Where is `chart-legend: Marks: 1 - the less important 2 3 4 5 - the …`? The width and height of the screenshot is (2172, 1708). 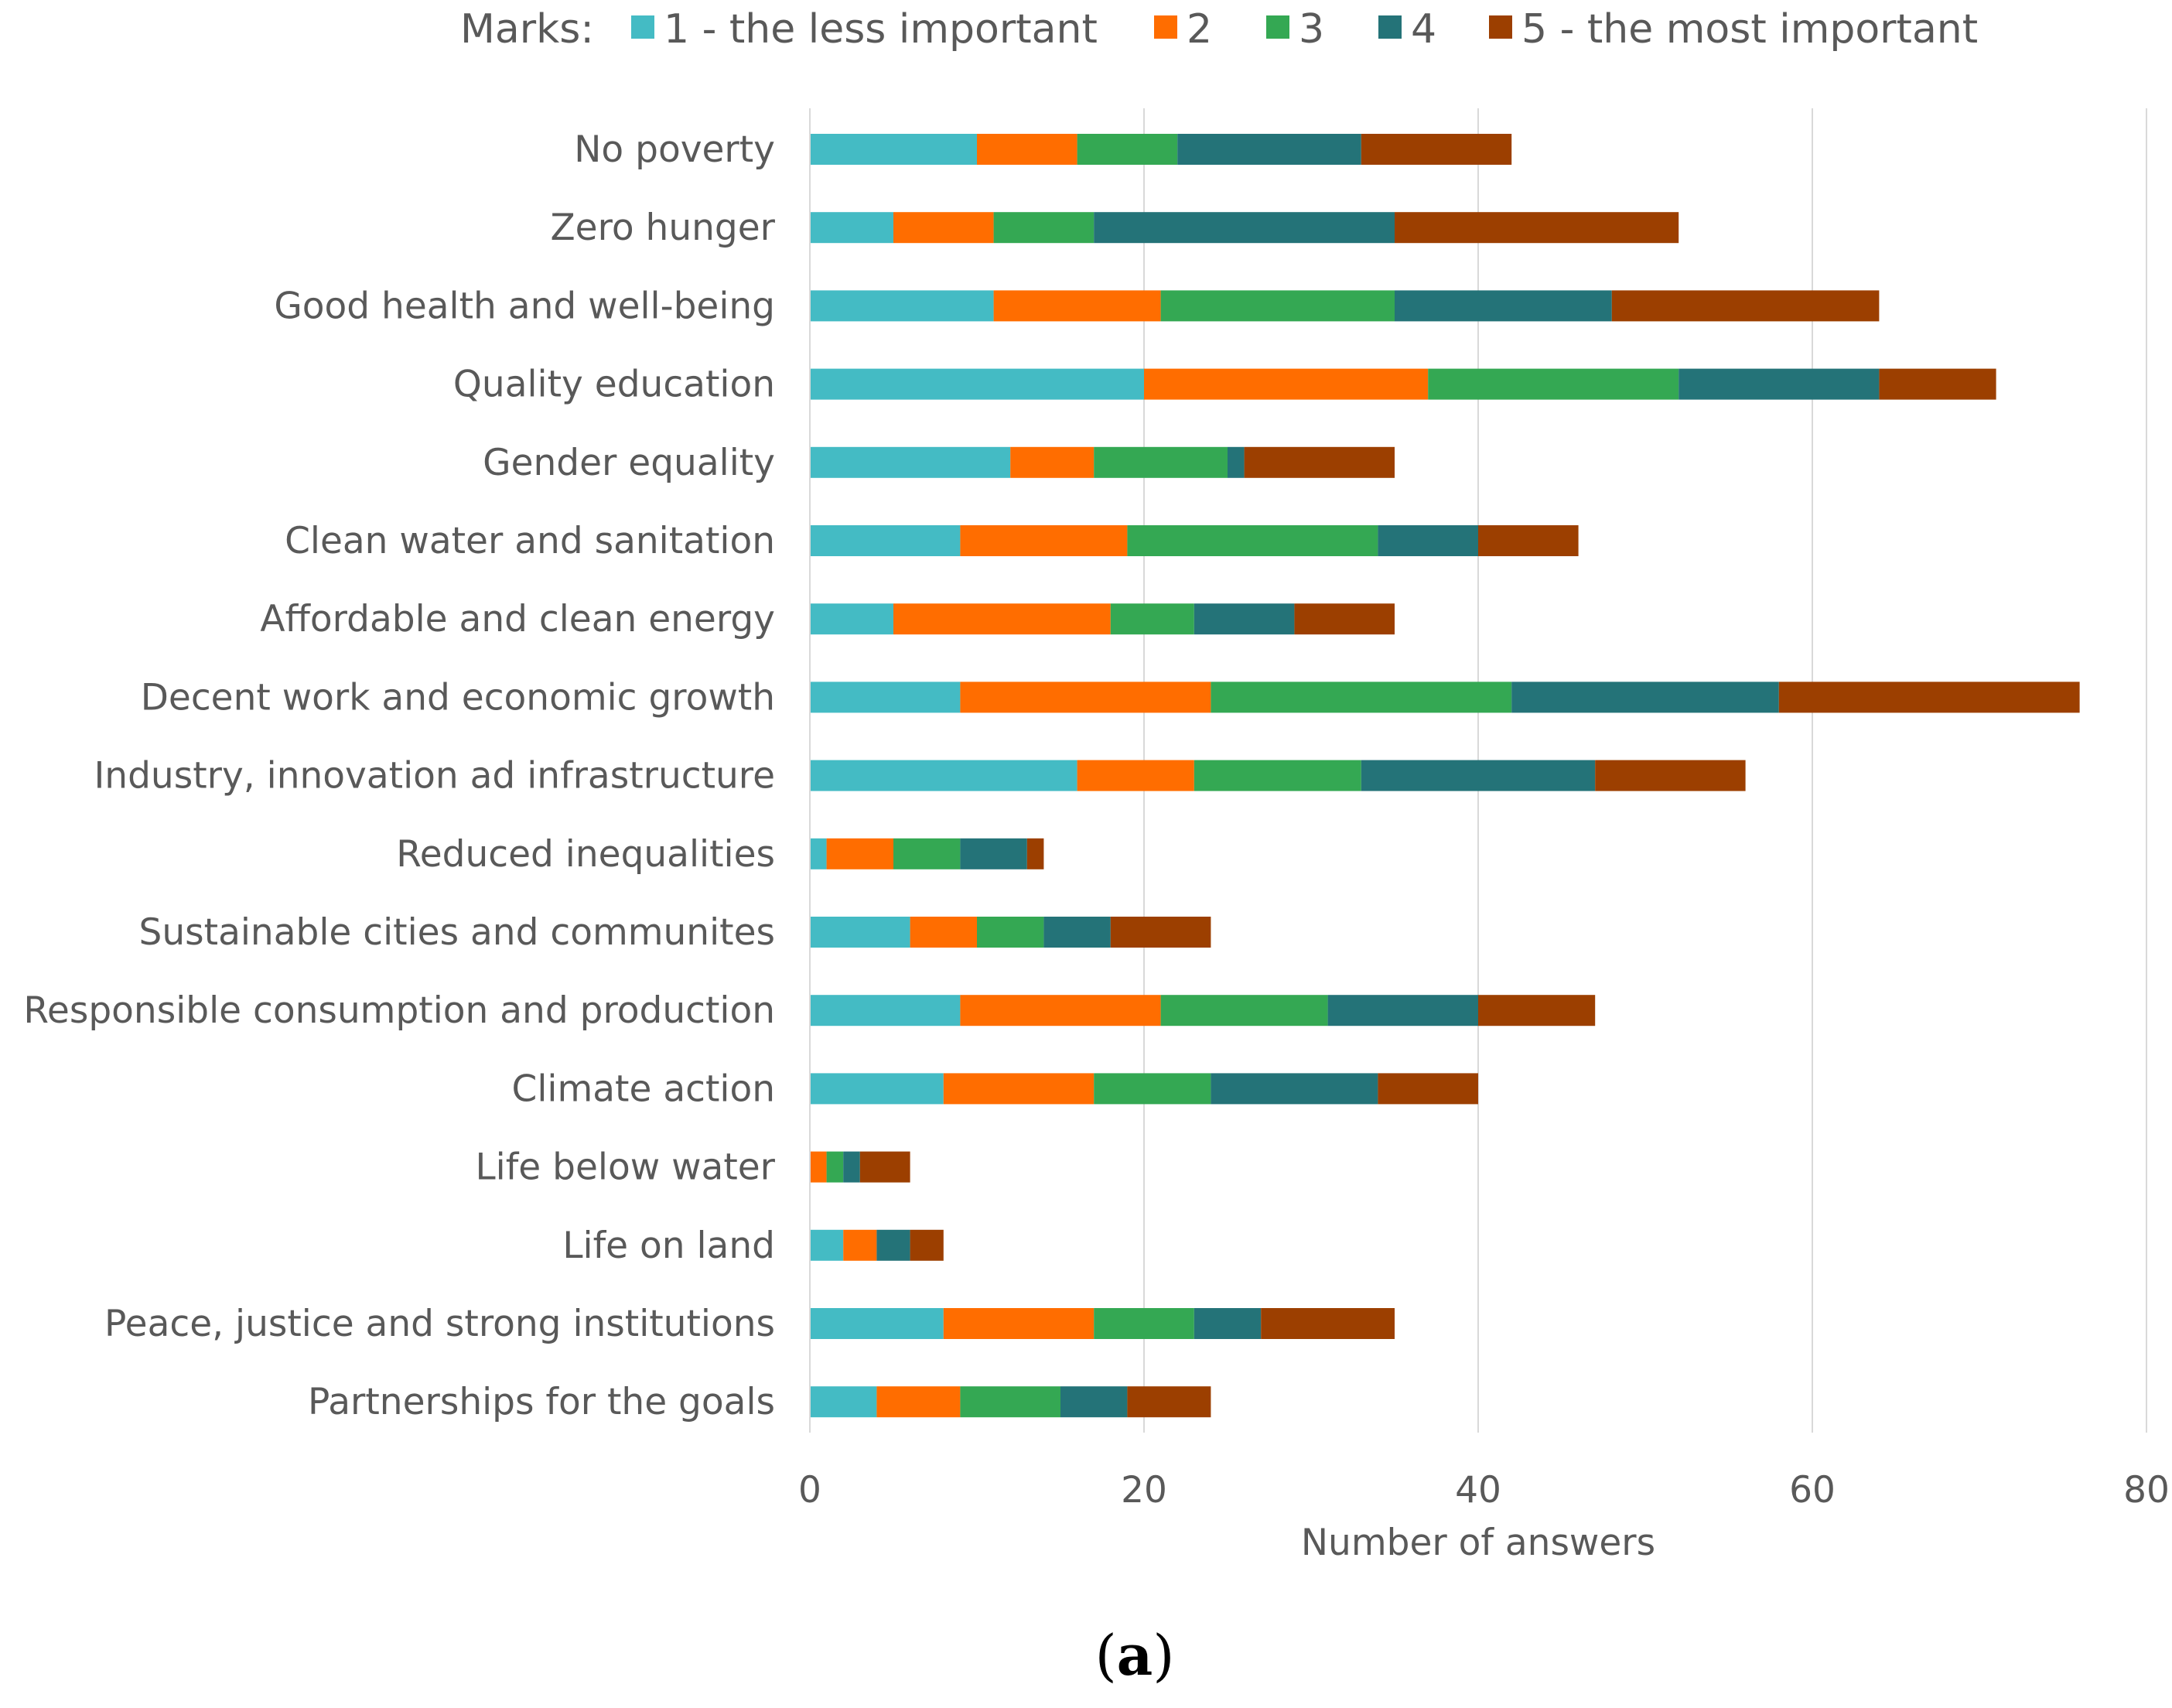
chart-legend: Marks: 1 - the less important 2 3 4 5 - the … is located at coordinates (1219, 30).